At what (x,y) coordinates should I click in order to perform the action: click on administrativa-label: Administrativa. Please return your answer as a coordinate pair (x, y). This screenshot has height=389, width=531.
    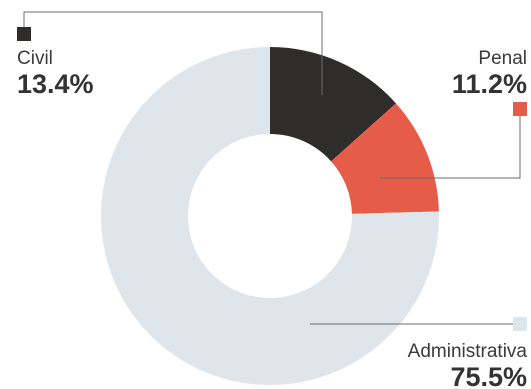
    Looking at the image, I should click on (468, 351).